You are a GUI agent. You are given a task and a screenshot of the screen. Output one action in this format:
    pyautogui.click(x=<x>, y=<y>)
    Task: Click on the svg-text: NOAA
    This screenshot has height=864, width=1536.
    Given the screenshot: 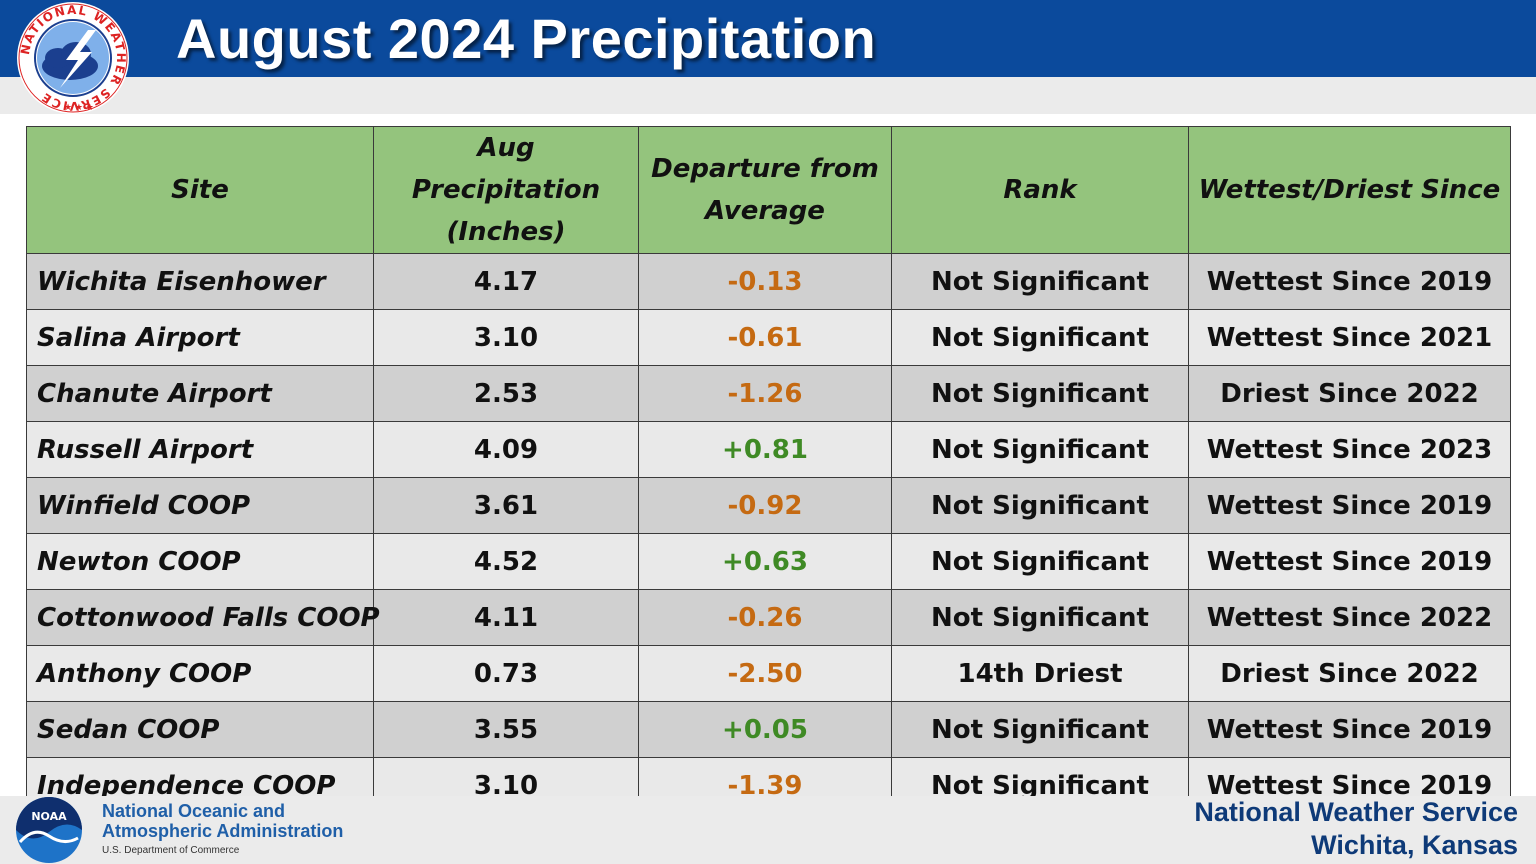 What is the action you would take?
    pyautogui.click(x=49, y=816)
    